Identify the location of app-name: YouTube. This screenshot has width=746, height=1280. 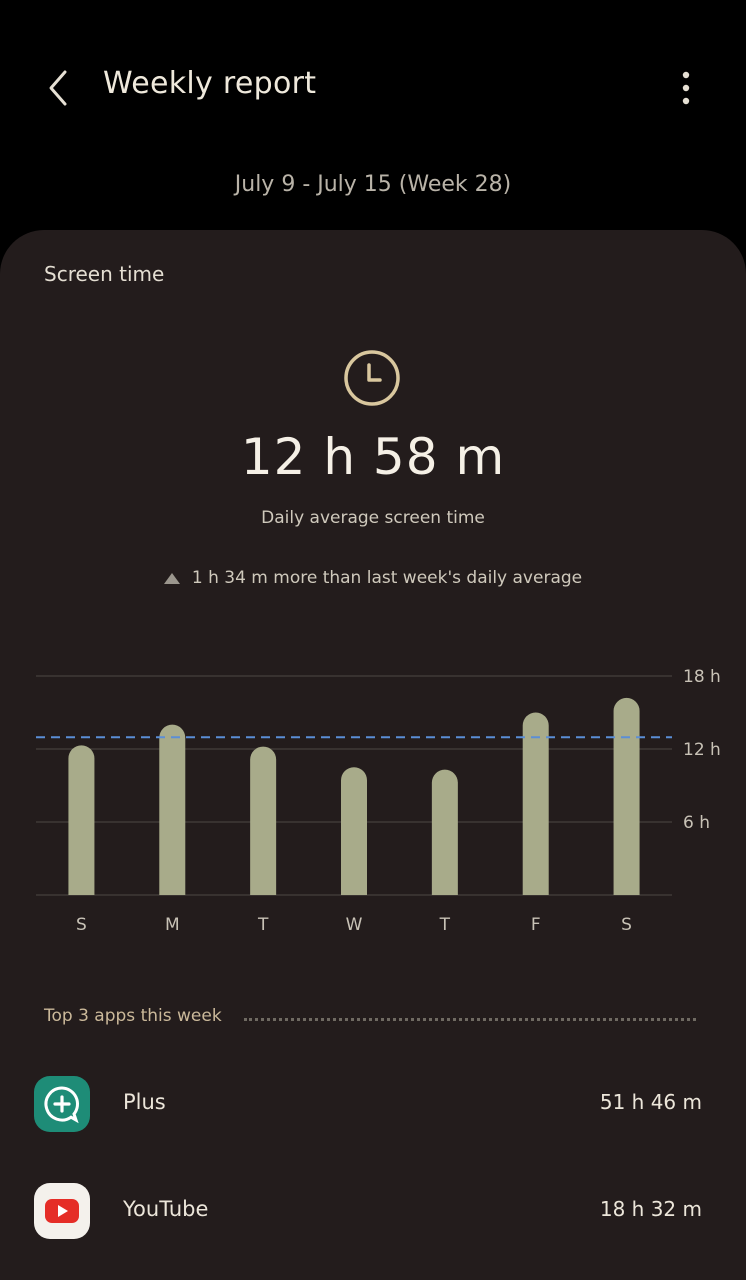
(166, 1209).